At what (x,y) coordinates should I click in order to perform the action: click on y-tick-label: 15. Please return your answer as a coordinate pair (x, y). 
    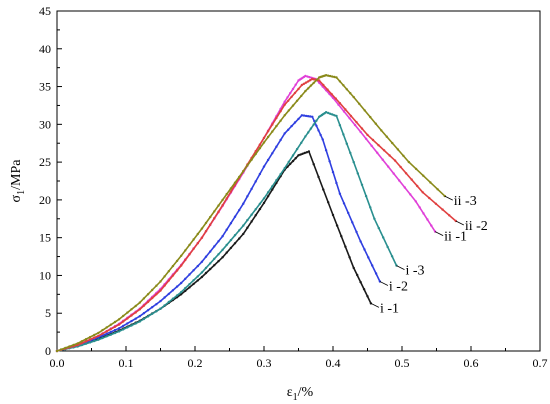
    Looking at the image, I should click on (45, 238).